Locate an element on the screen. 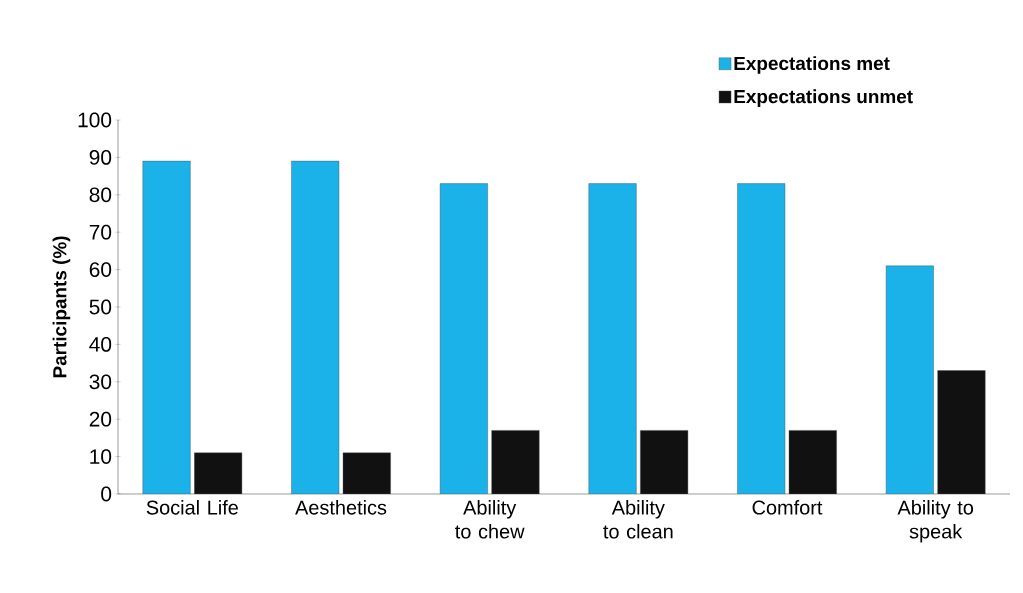 The image size is (1023, 593). x-tick-label: Ability to chew is located at coordinates (490, 519).